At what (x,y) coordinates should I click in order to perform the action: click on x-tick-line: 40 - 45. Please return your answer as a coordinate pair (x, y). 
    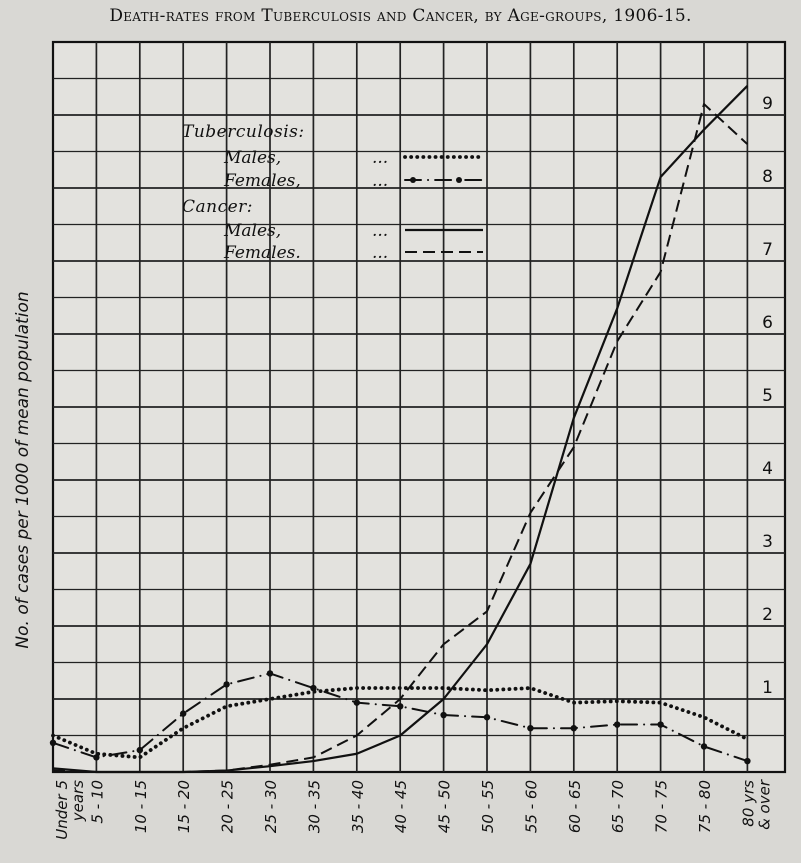
    Looking at the image, I should click on (401, 806).